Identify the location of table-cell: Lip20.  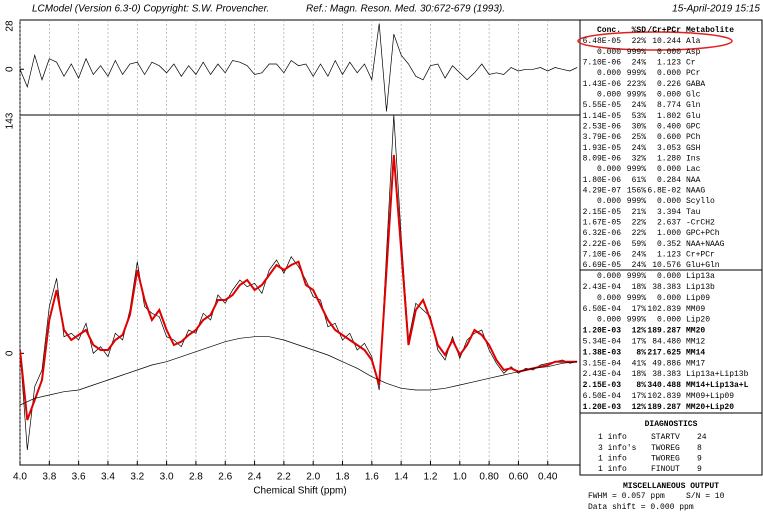
(698, 320).